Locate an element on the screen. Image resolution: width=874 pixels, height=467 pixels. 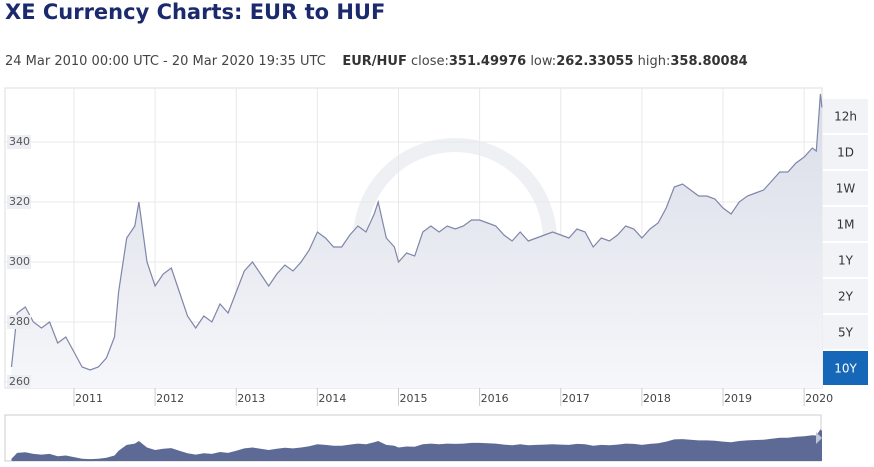
x-tick-label: 2014 is located at coordinates (332, 398).